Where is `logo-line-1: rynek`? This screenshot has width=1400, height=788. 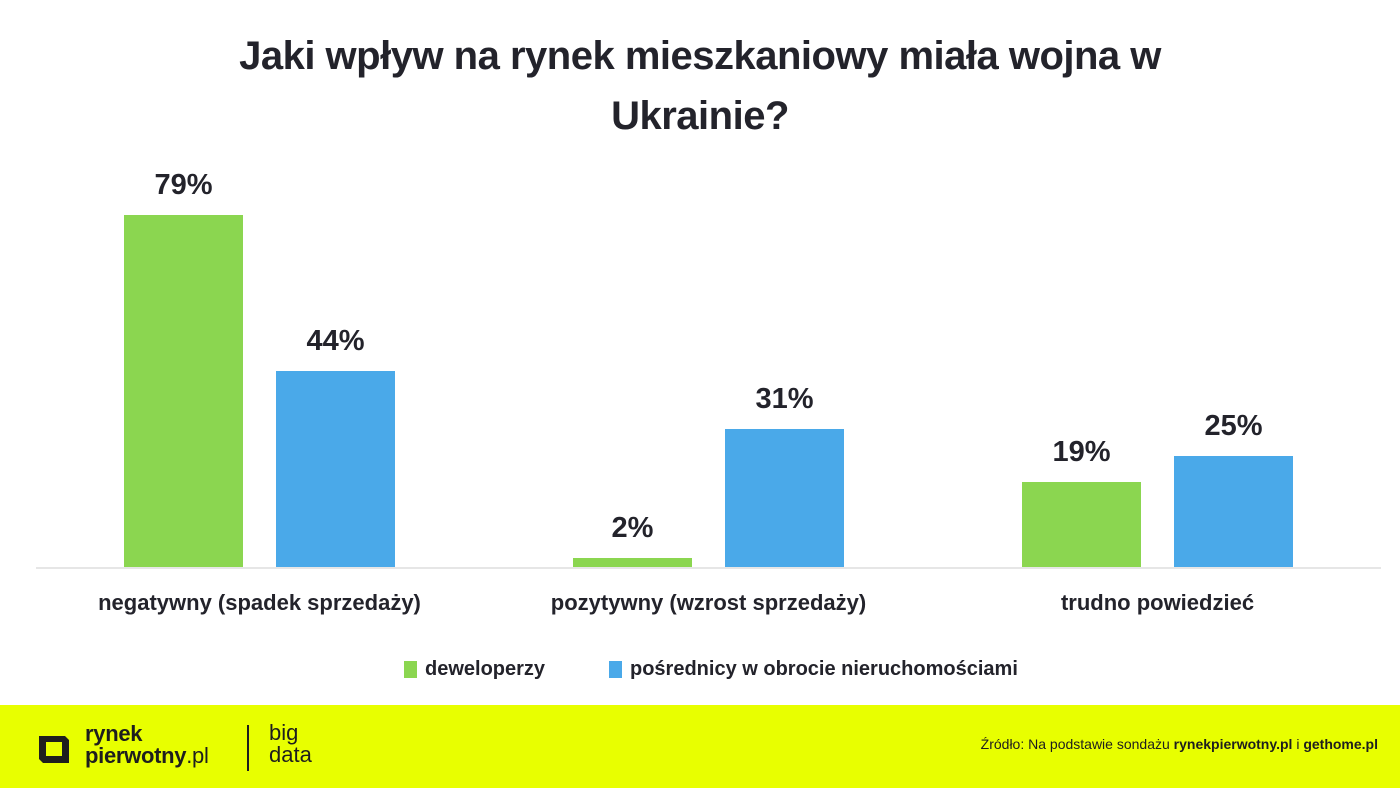
logo-line-1: rynek is located at coordinates (114, 733).